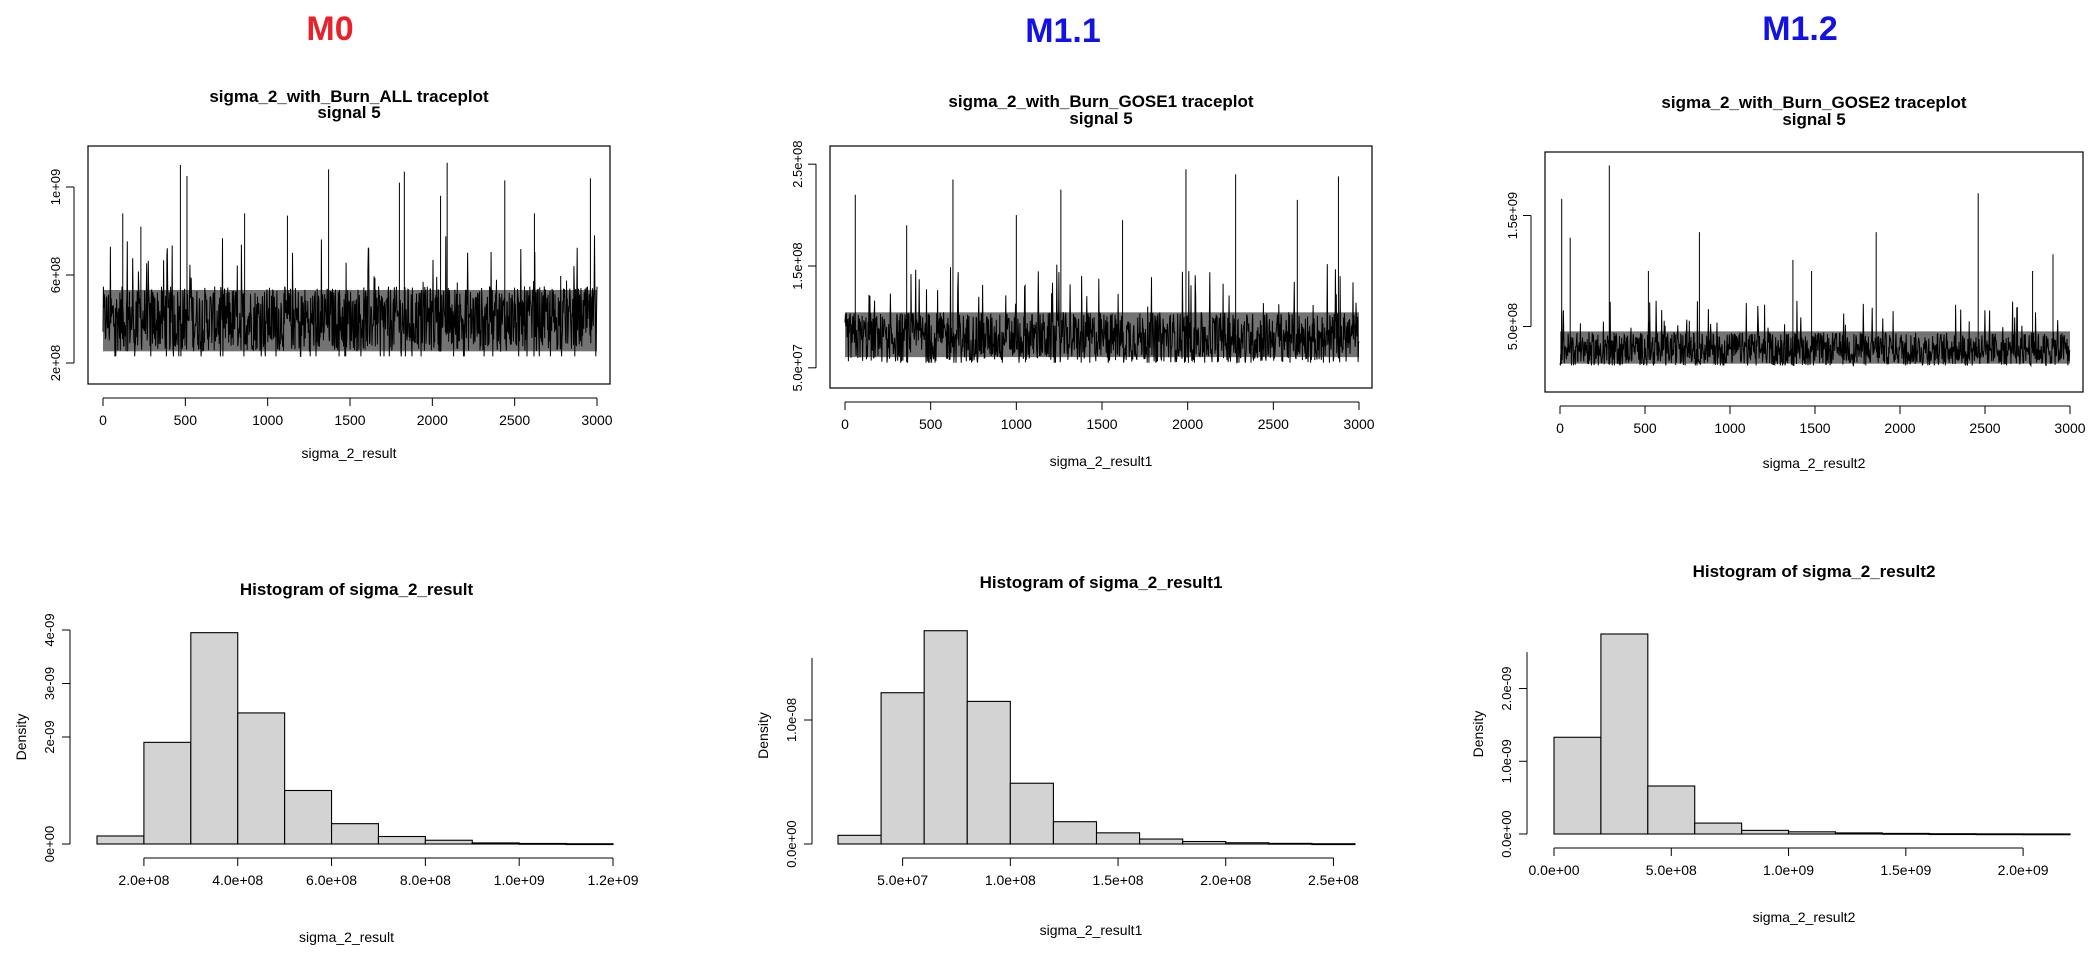 This screenshot has height=960, width=2098. I want to click on panel-header-m1-2: M1.2, so click(1800, 29).